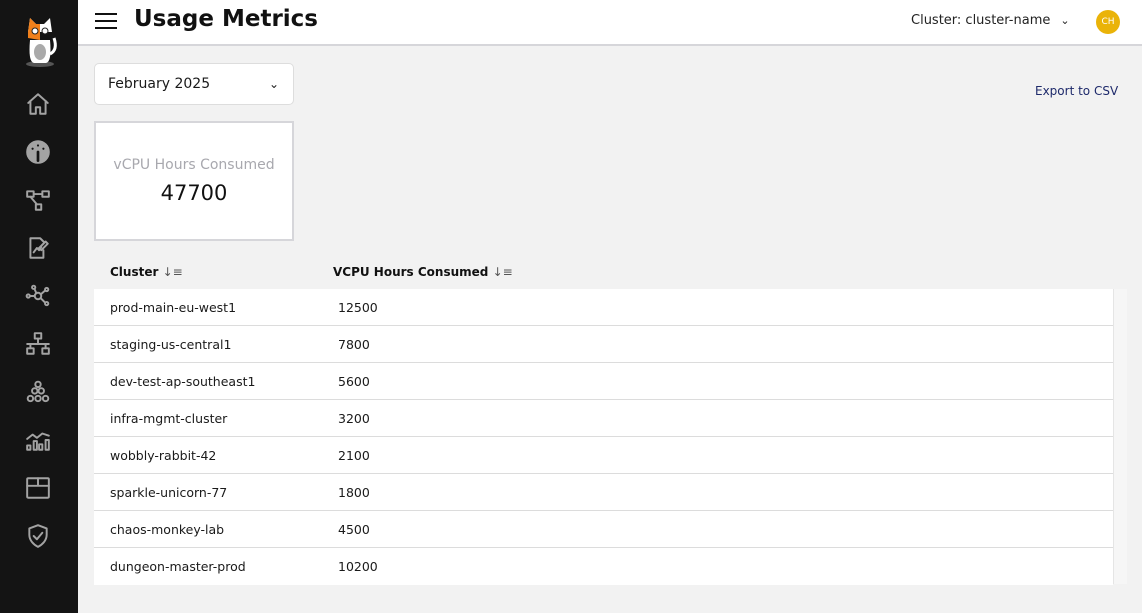 The height and width of the screenshot is (613, 1142). I want to click on sidebar-item-workflow, so click(38, 200).